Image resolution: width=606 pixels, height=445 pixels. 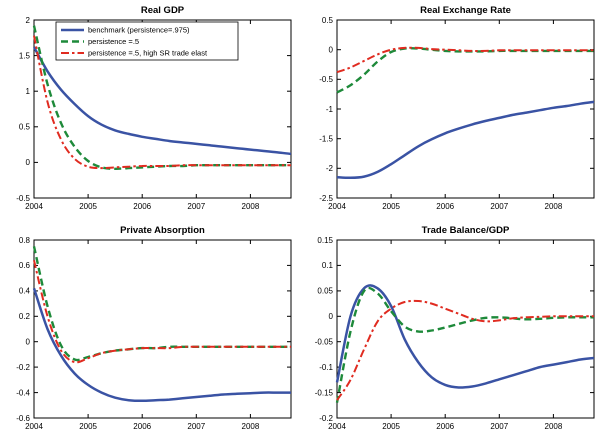 What do you see at coordinates (324, 342) in the screenshot?
I see `y-tick-label: -0.05` at bounding box center [324, 342].